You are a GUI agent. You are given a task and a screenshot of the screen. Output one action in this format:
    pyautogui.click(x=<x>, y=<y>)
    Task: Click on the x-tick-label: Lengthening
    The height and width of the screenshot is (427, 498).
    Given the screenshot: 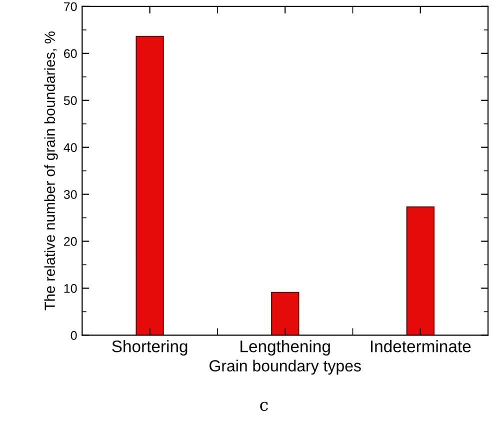 What is the action you would take?
    pyautogui.click(x=285, y=348)
    